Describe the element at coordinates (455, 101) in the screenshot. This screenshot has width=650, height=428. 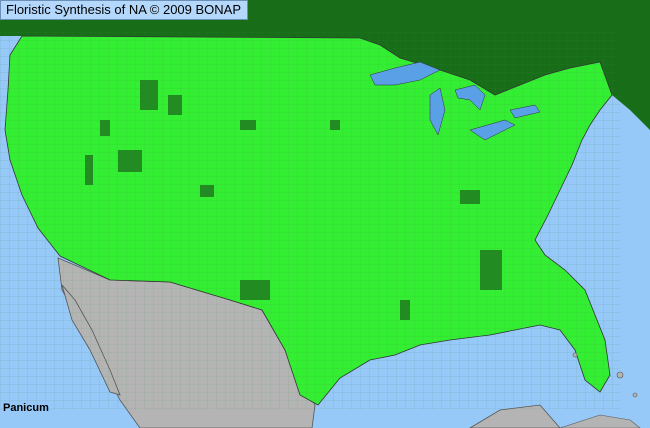
I see `great-lakes` at that location.